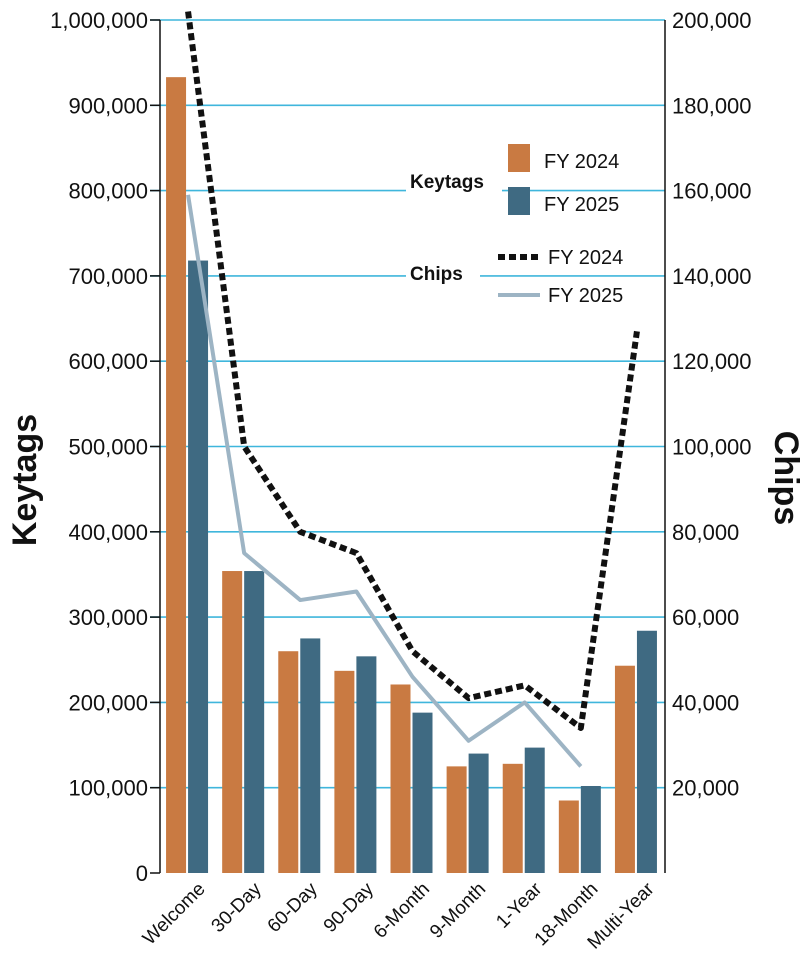 The height and width of the screenshot is (975, 802). I want to click on legend-group-keytags: Keytags, so click(447, 182).